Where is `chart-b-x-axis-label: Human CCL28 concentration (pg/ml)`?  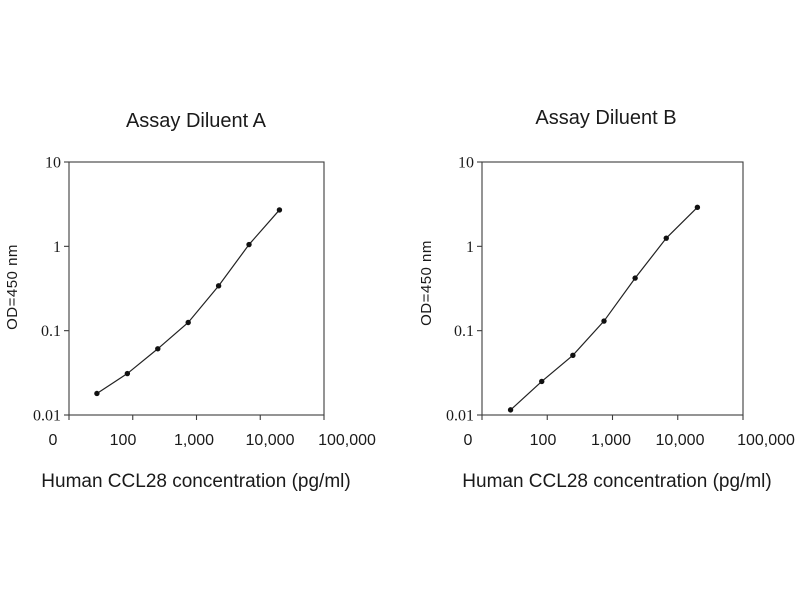 chart-b-x-axis-label: Human CCL28 concentration (pg/ml) is located at coordinates (616, 481).